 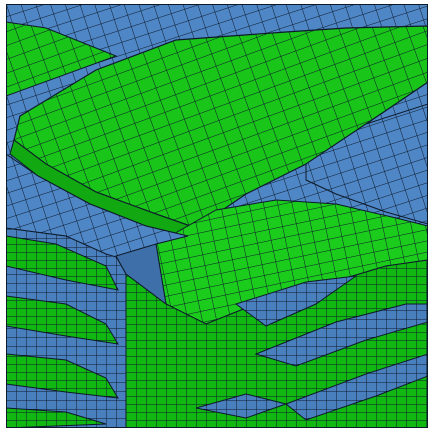 What do you see at coordinates (141, 274) in the screenshot?
I see `junction-notch` at bounding box center [141, 274].